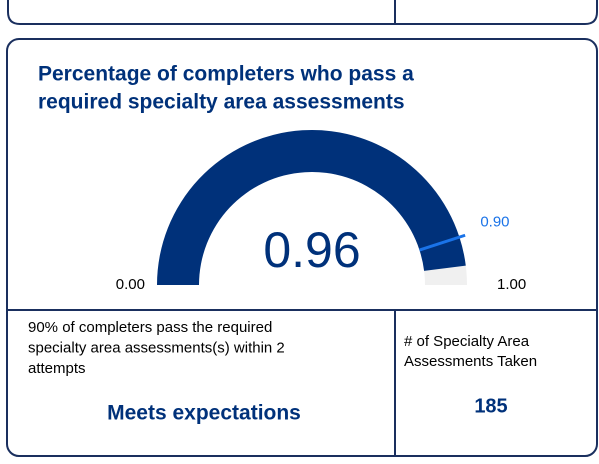 The height and width of the screenshot is (464, 599). I want to click on count: 185, so click(490, 406).